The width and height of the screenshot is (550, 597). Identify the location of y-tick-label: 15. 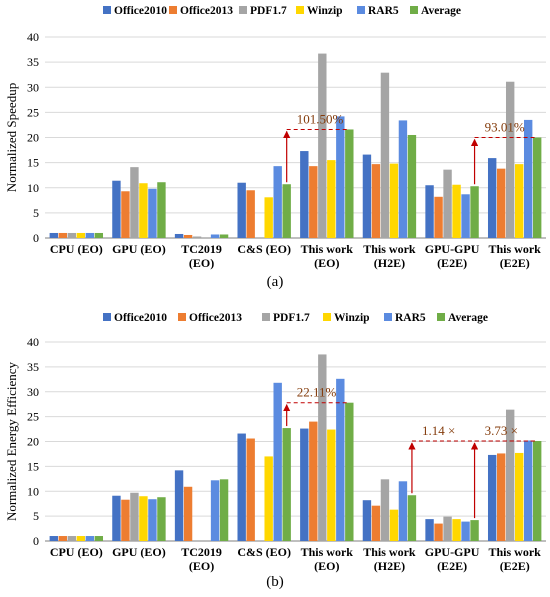
(33, 466).